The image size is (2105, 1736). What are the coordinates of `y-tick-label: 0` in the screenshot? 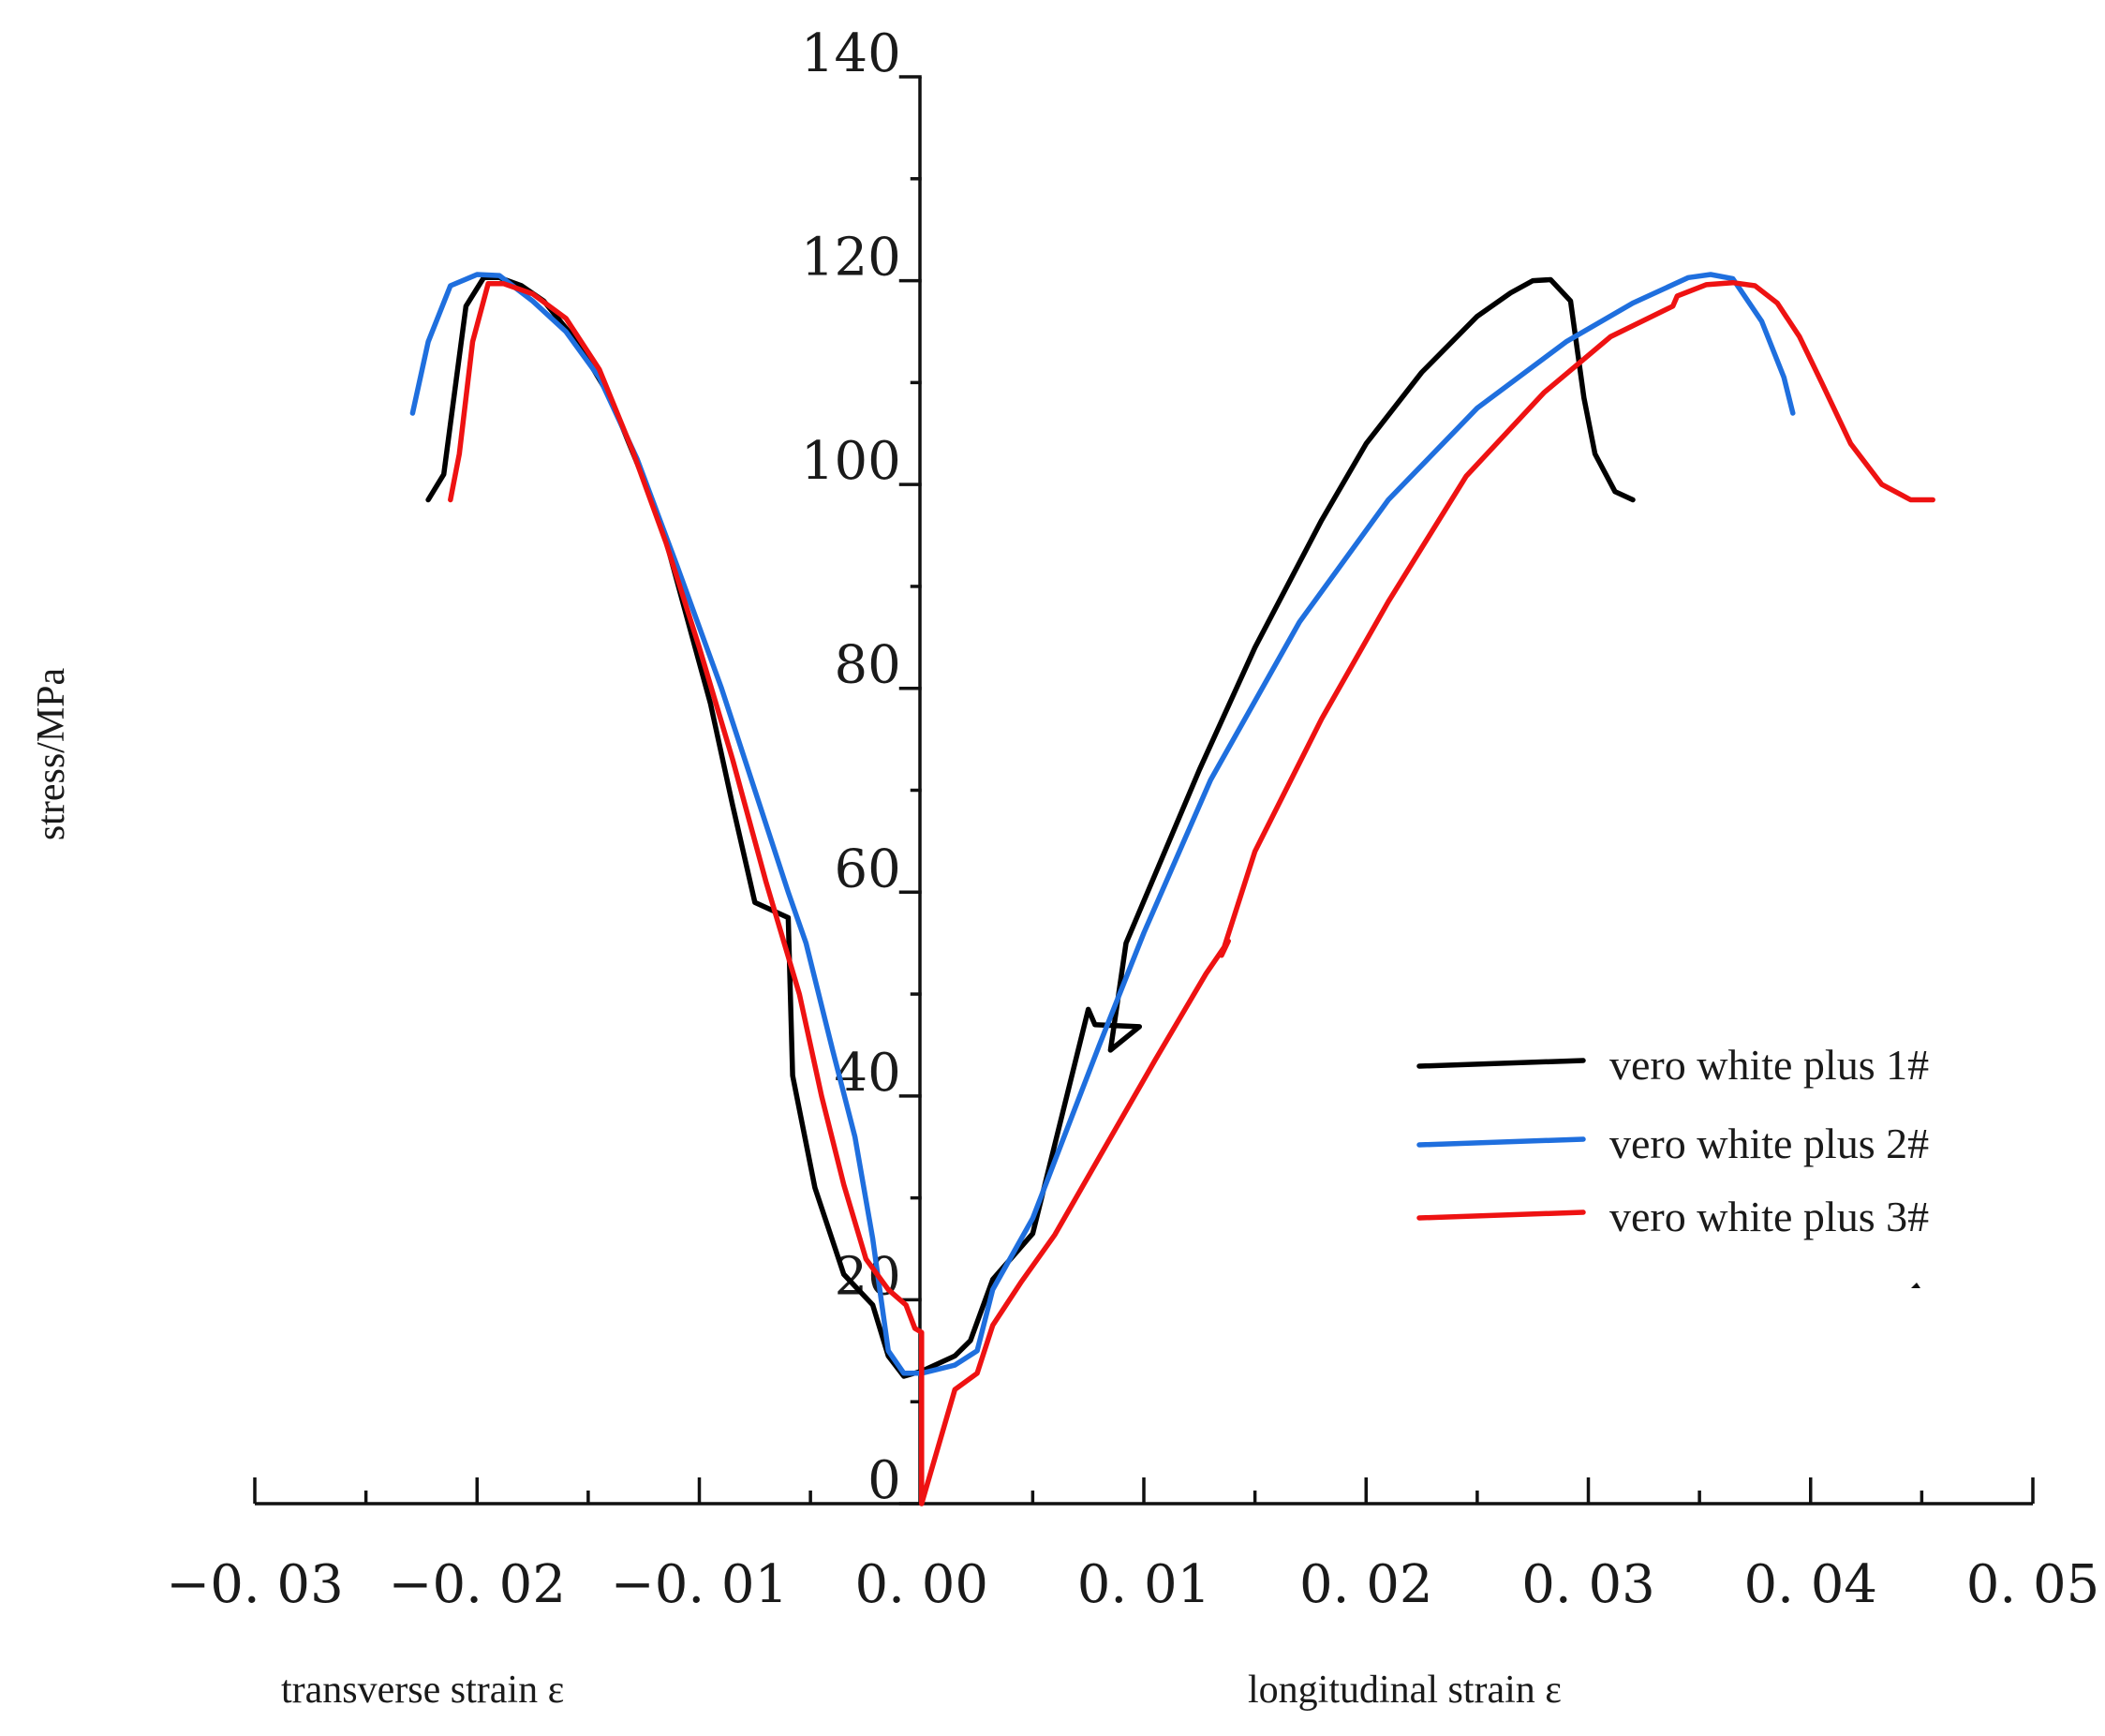 It's located at (884, 1480).